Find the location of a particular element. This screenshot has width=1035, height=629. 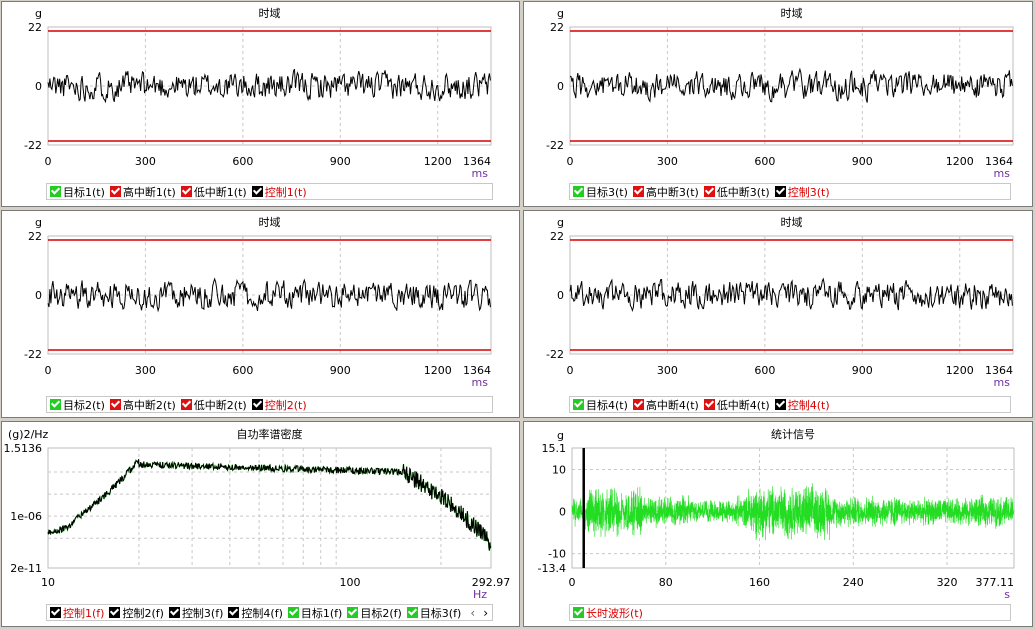

x-tick-label: 1200 is located at coordinates (960, 370).